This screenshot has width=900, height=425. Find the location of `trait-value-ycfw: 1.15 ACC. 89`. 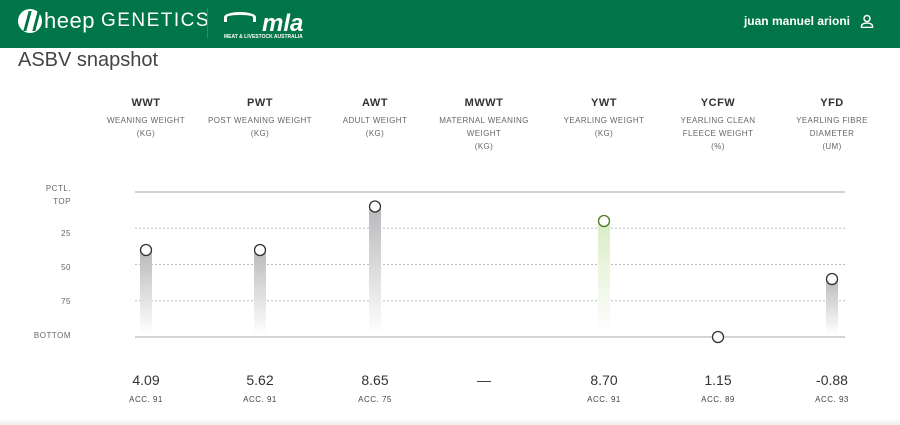

trait-value-ycfw: 1.15 ACC. 89 is located at coordinates (718, 388).